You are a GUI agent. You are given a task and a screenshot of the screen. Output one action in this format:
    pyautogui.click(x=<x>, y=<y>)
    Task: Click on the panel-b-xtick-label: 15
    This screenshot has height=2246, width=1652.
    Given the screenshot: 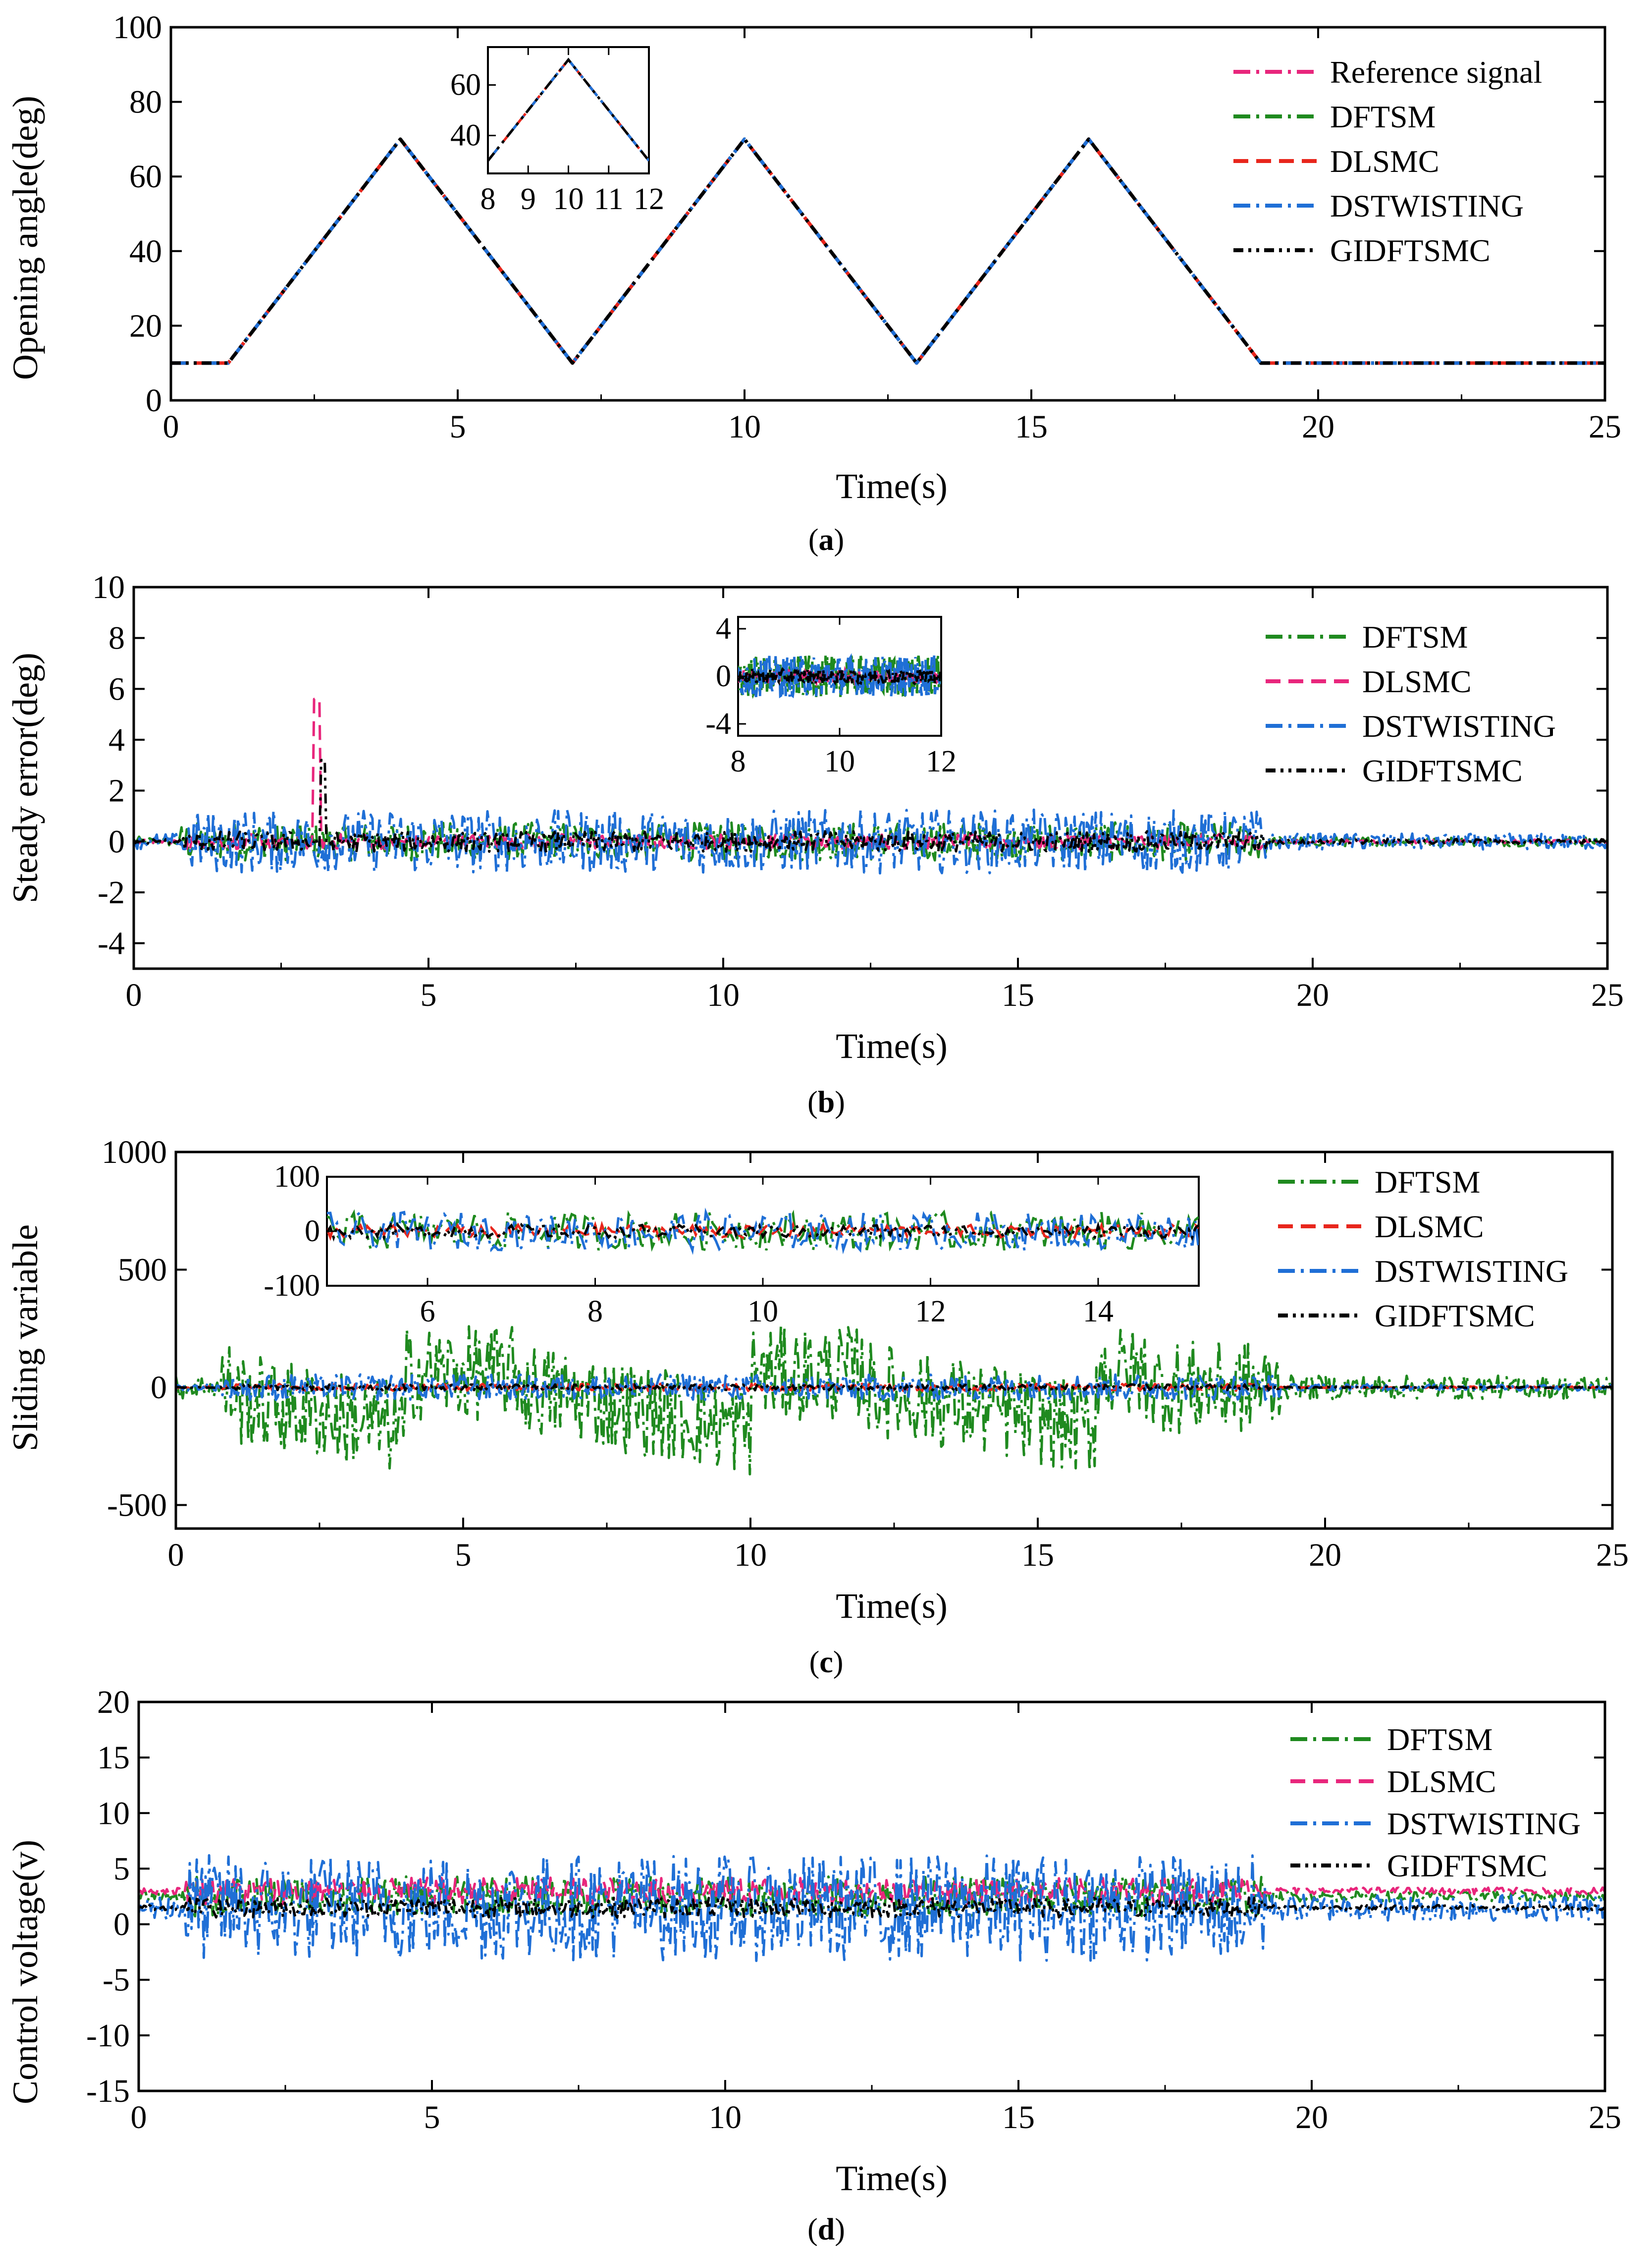 What is the action you would take?
    pyautogui.click(x=1018, y=995)
    